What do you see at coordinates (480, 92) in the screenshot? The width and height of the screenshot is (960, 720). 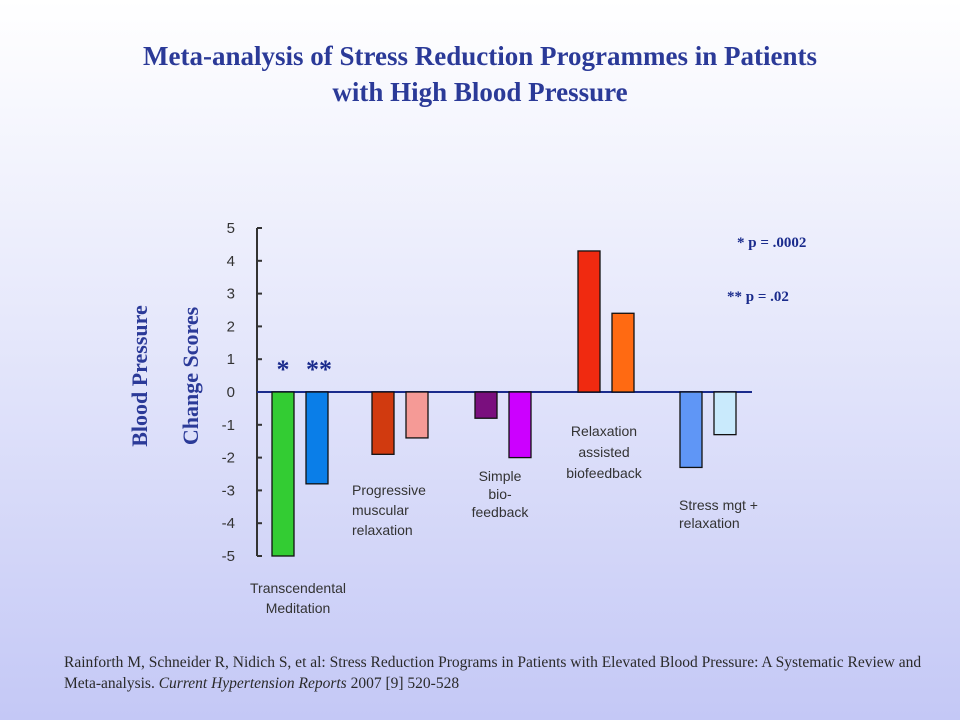 I see `title-line-2: with High Blood Pressure` at bounding box center [480, 92].